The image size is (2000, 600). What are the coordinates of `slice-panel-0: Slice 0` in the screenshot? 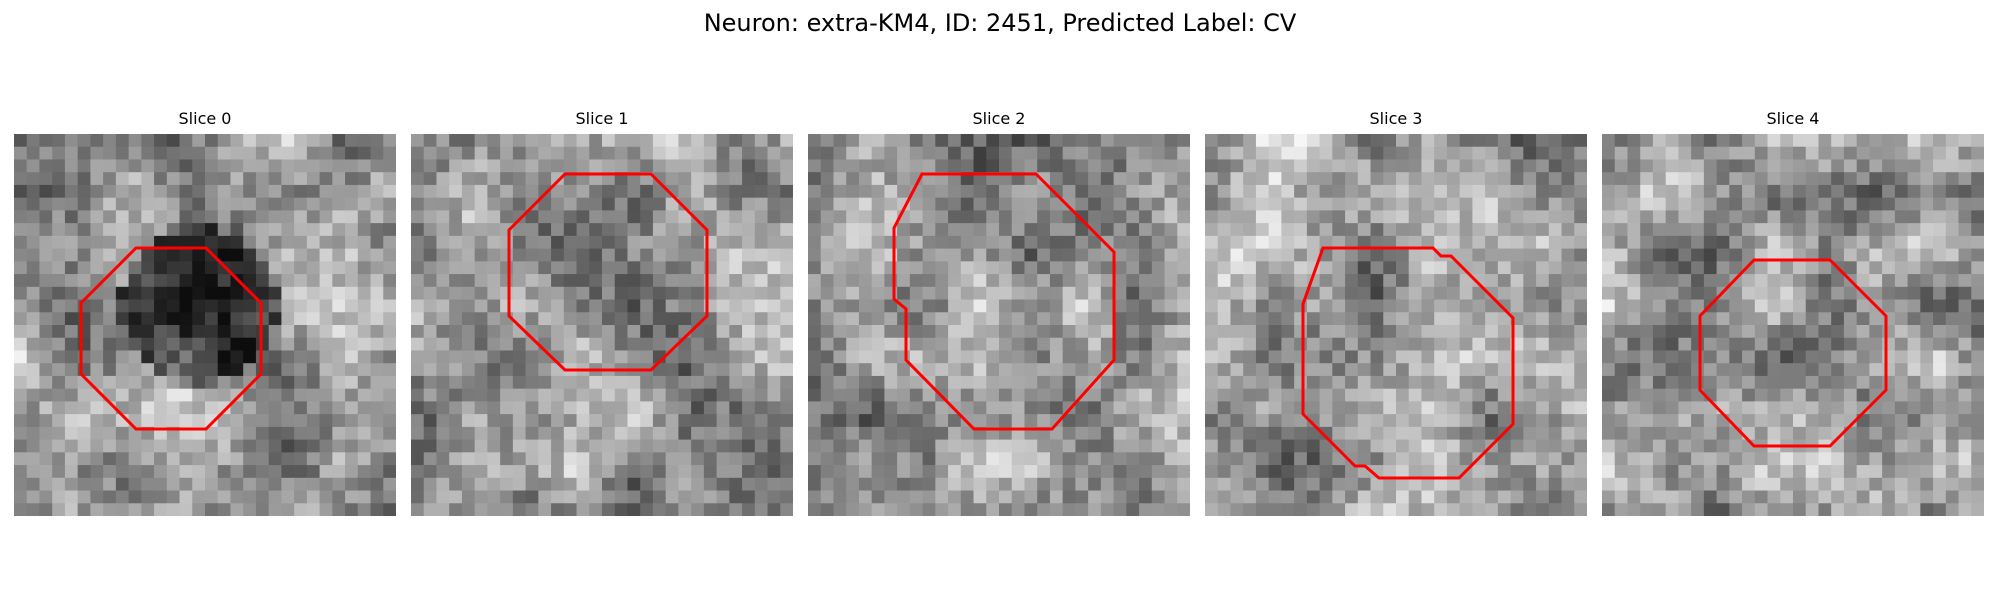 It's located at (205, 312).